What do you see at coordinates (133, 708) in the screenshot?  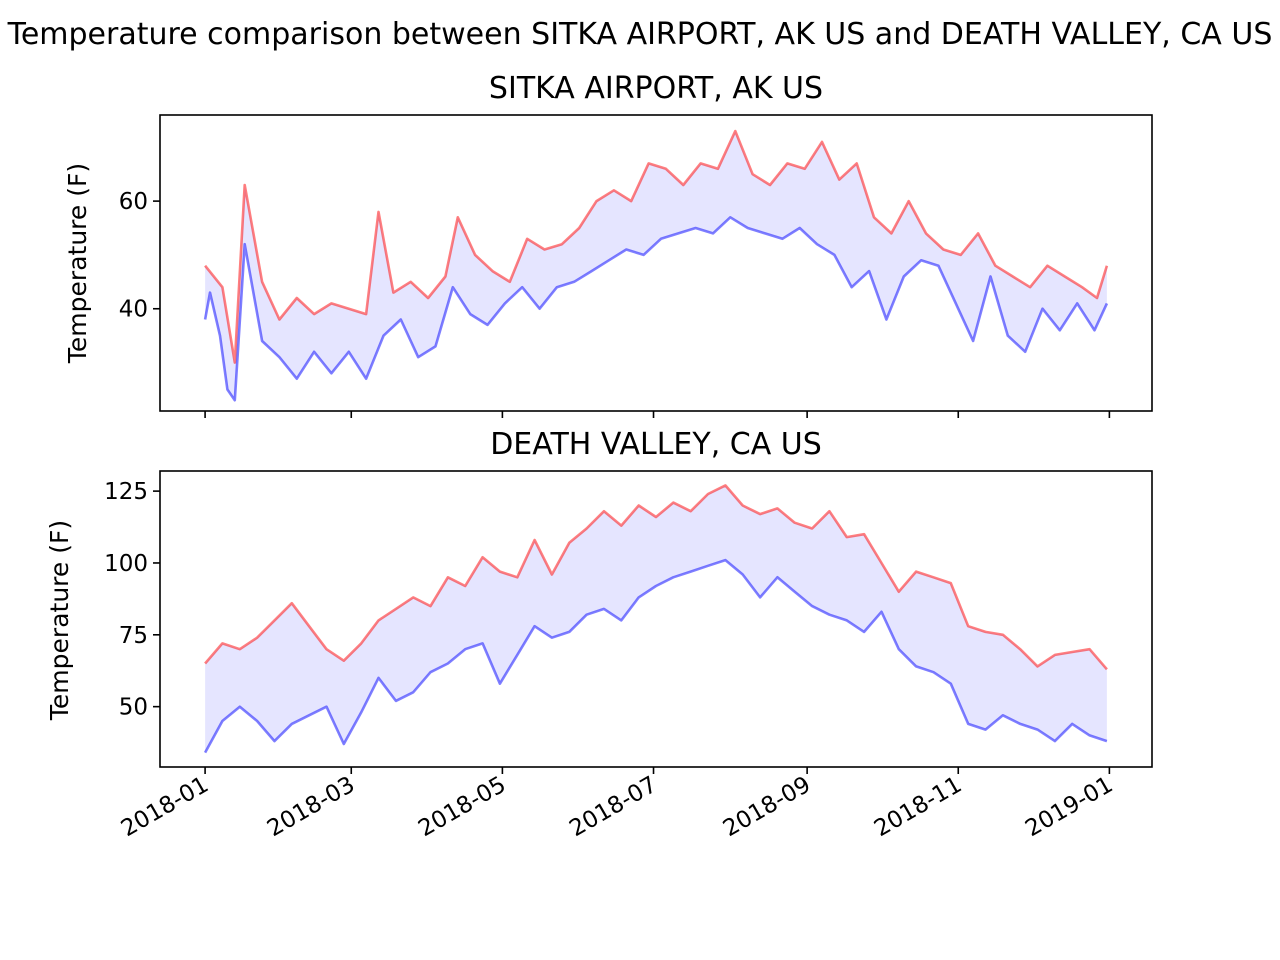 I see `y-tick-label: 50` at bounding box center [133, 708].